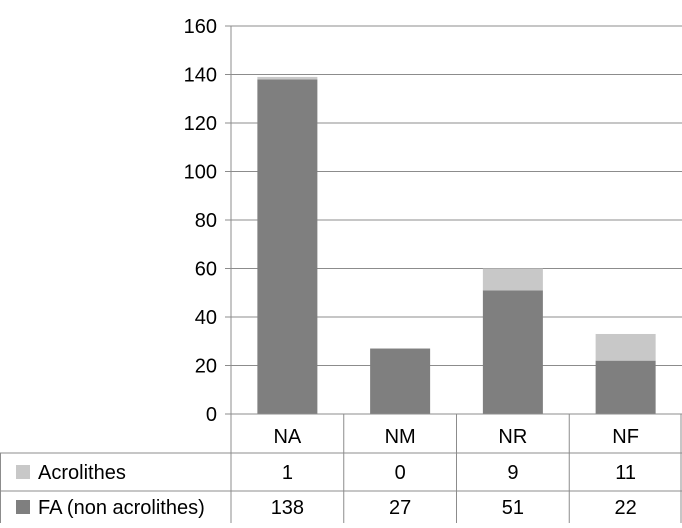  I want to click on y-tick-label: 140, so click(200, 76).